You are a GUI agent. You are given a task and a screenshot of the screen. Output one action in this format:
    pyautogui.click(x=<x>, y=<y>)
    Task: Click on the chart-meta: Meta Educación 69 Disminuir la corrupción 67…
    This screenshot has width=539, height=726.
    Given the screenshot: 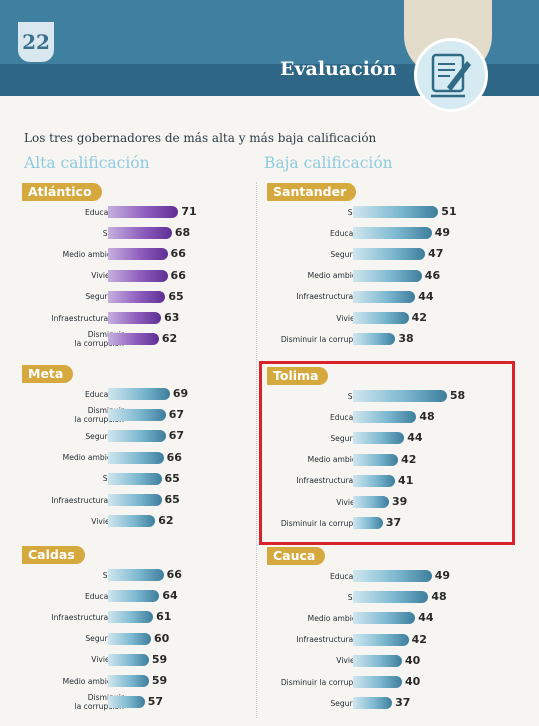 What is the action you would take?
    pyautogui.click(x=144, y=452)
    